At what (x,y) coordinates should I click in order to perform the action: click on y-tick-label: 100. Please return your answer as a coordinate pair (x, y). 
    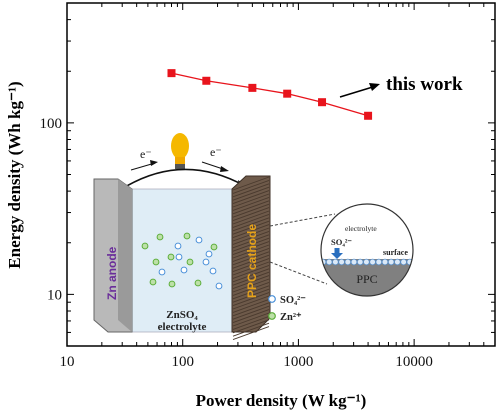
    Looking at the image, I should click on (51, 124).